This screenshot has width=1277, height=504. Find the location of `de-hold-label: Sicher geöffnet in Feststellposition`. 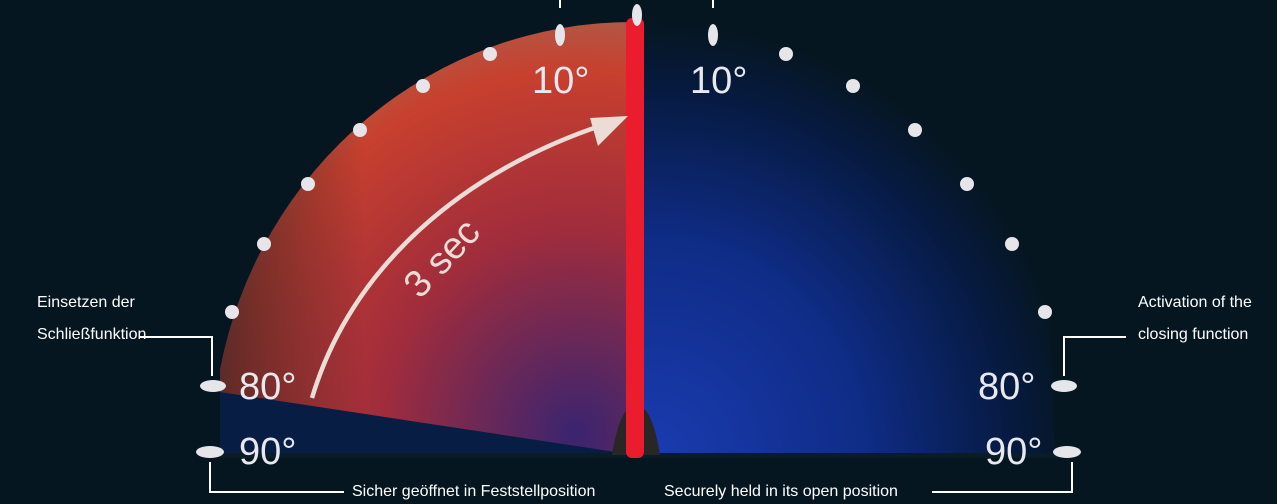

de-hold-label: Sicher geöffnet in Feststellposition is located at coordinates (474, 491).